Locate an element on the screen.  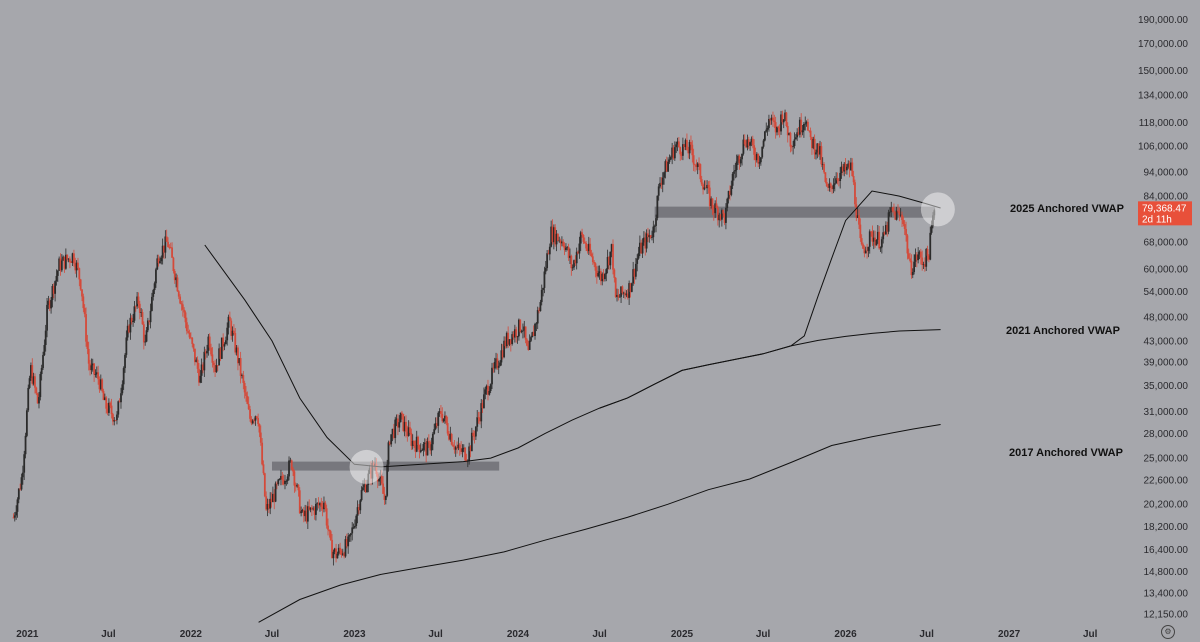
y-tick-label: 94,000.00 is located at coordinates (1166, 172).